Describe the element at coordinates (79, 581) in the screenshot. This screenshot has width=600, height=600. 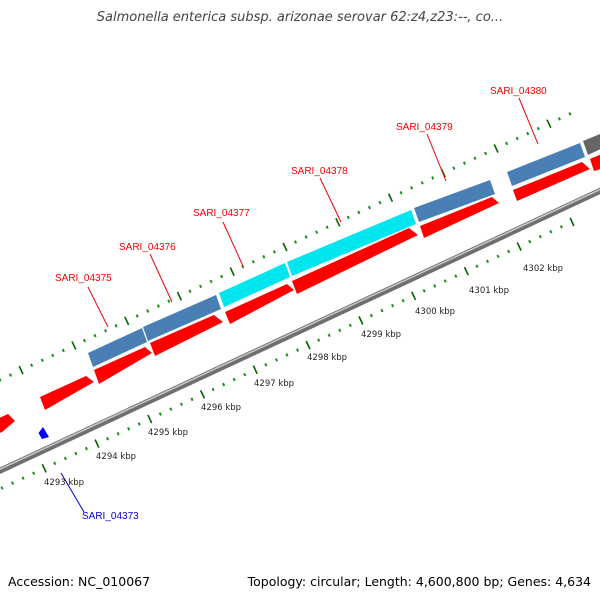
I see `accession-text: Accession: NC_010067` at that location.